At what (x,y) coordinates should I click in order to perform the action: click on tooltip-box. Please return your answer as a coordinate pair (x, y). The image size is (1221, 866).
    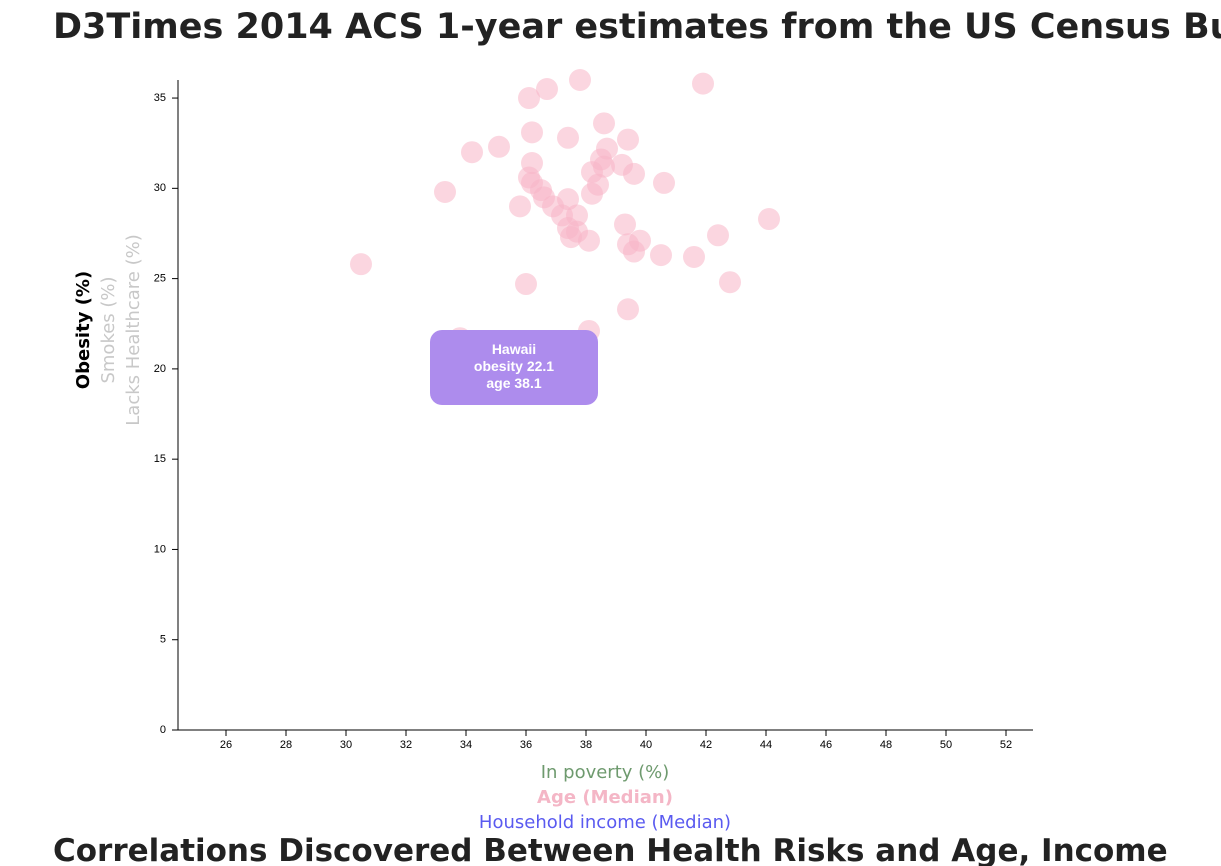
    Looking at the image, I should click on (514, 367).